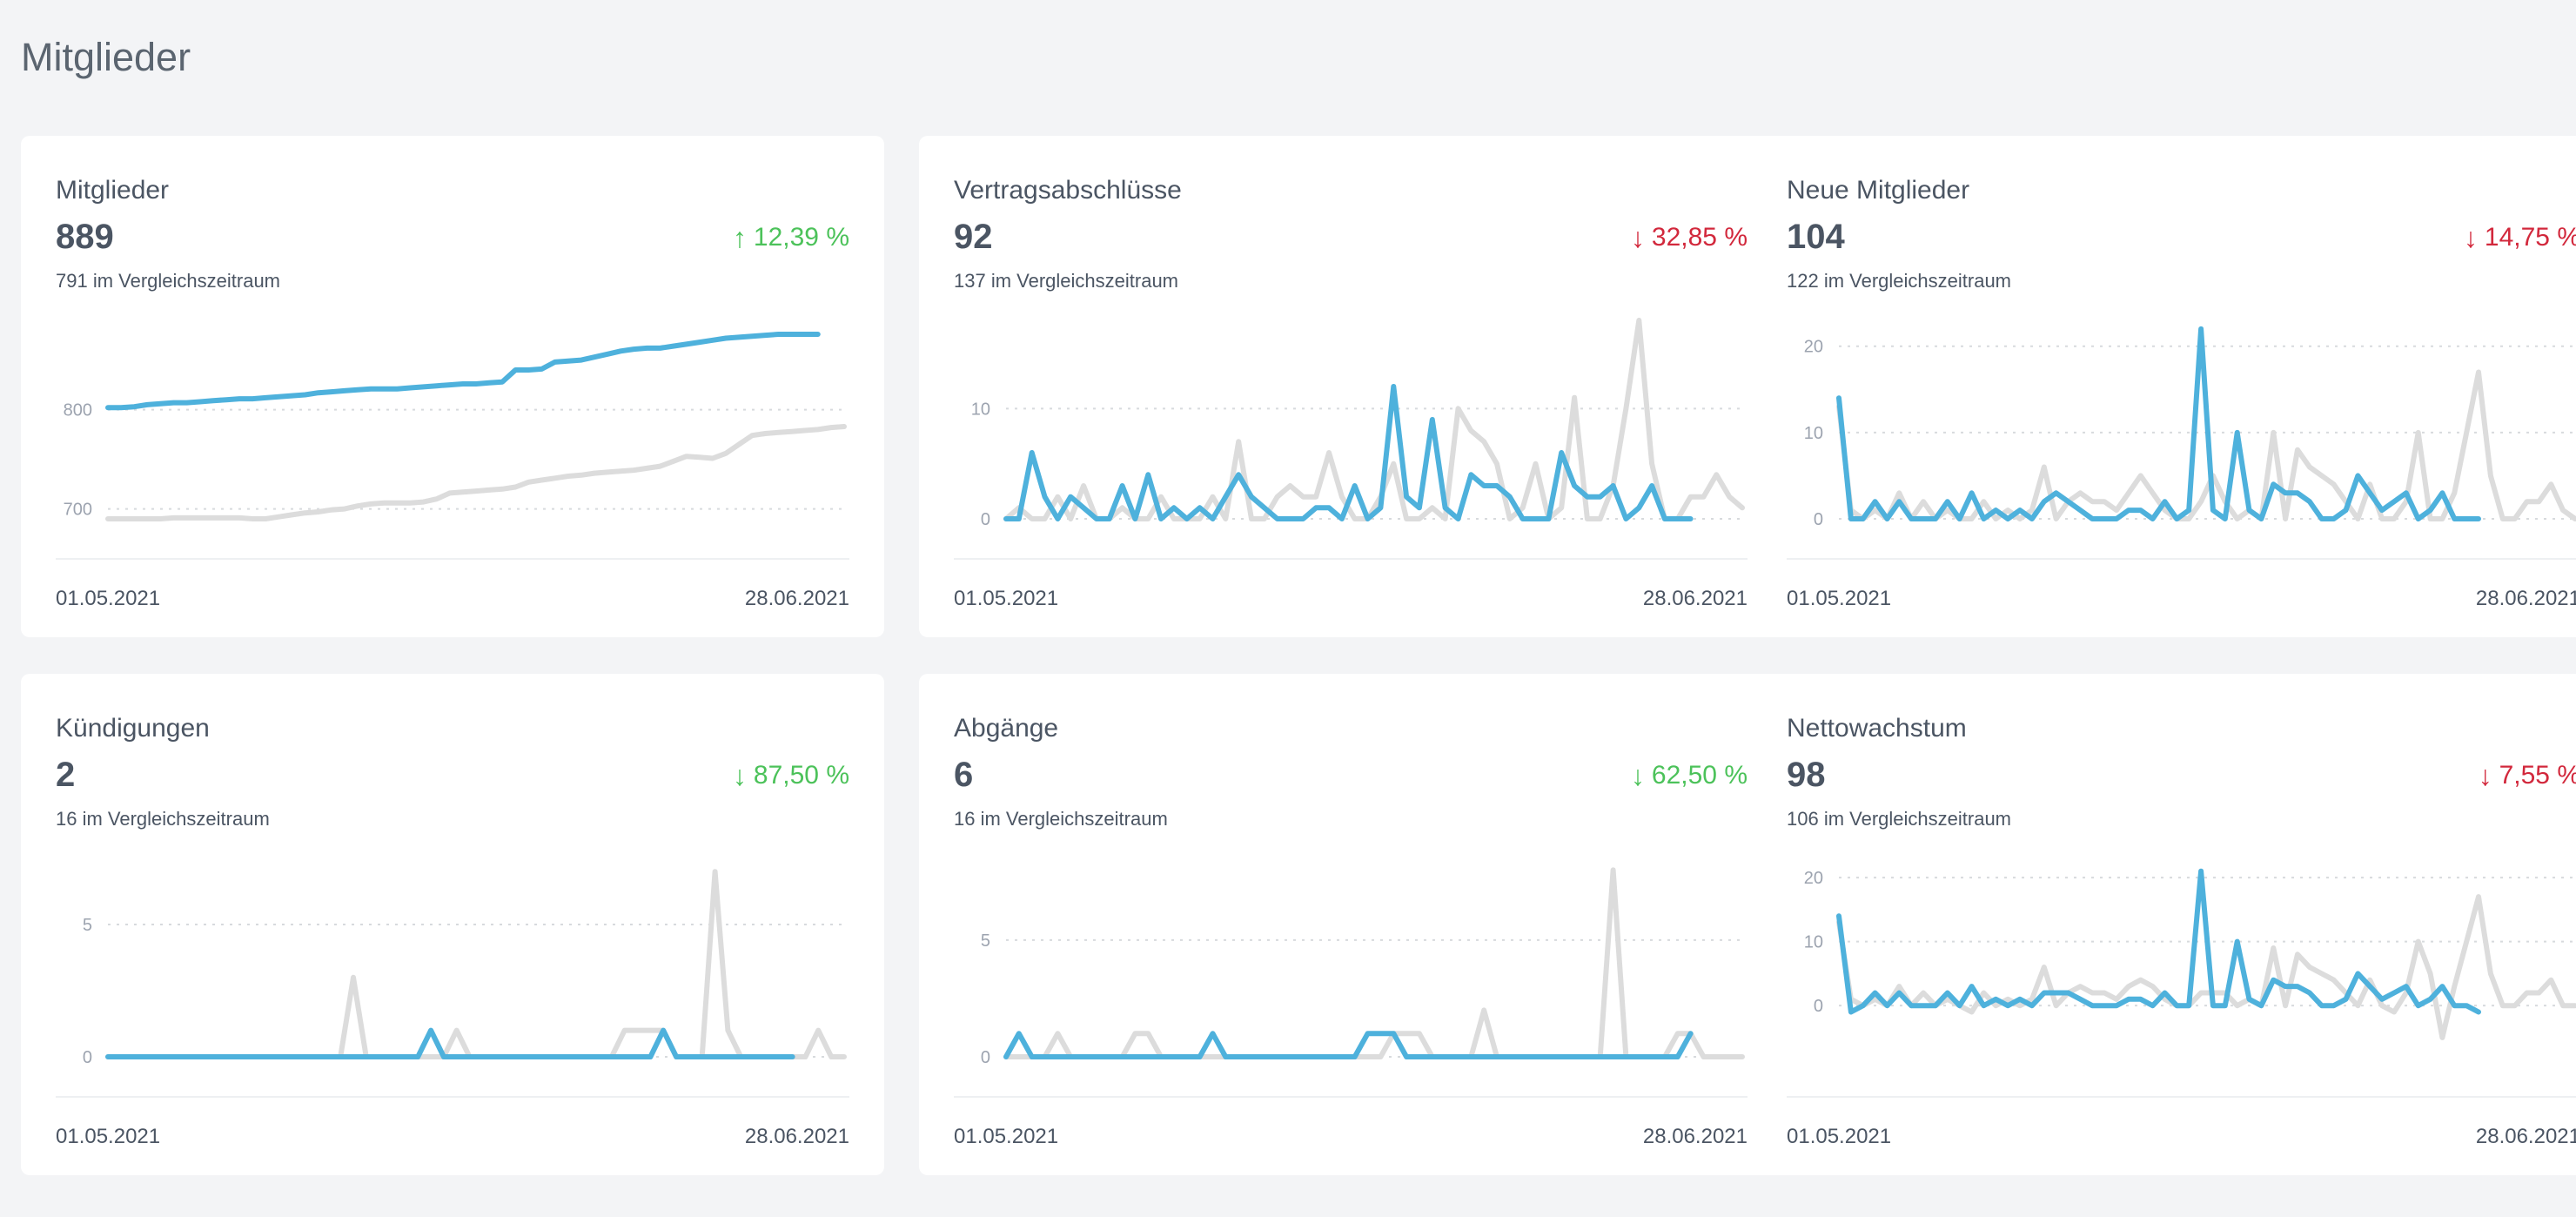 This screenshot has width=2576, height=1217. Describe the element at coordinates (1699, 237) in the screenshot. I see `change-percent: 32,85 %` at that location.